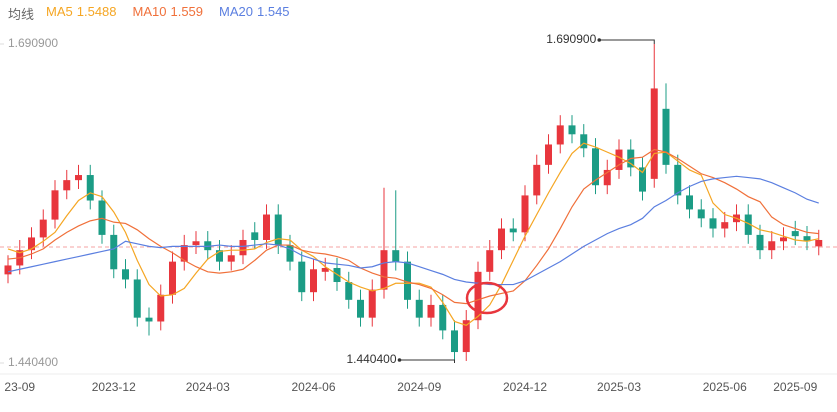 The image size is (837, 412). Describe the element at coordinates (487, 298) in the screenshot. I see `highlight-circle` at that location.